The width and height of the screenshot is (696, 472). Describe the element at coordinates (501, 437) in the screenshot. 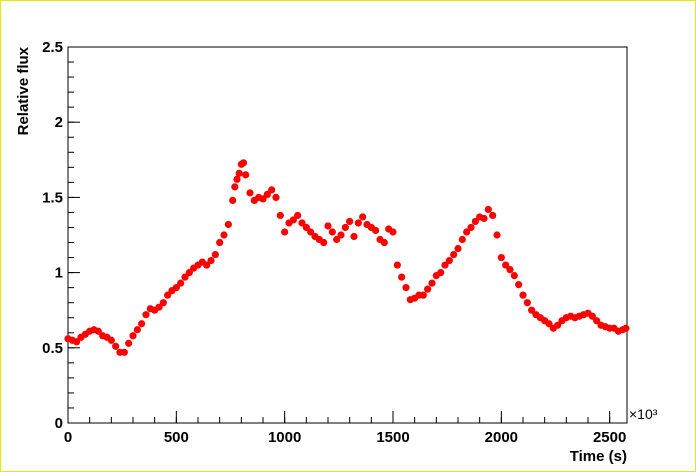

I see `x-tick-label: 2000` at that location.